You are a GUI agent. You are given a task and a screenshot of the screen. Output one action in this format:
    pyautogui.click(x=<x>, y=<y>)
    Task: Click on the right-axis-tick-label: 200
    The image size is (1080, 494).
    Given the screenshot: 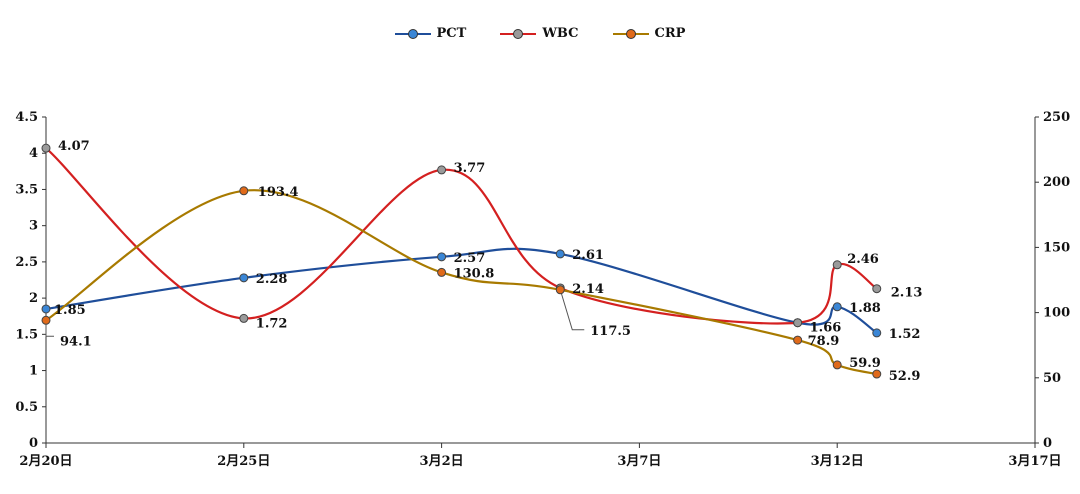 What is the action you would take?
    pyautogui.click(x=1056, y=182)
    